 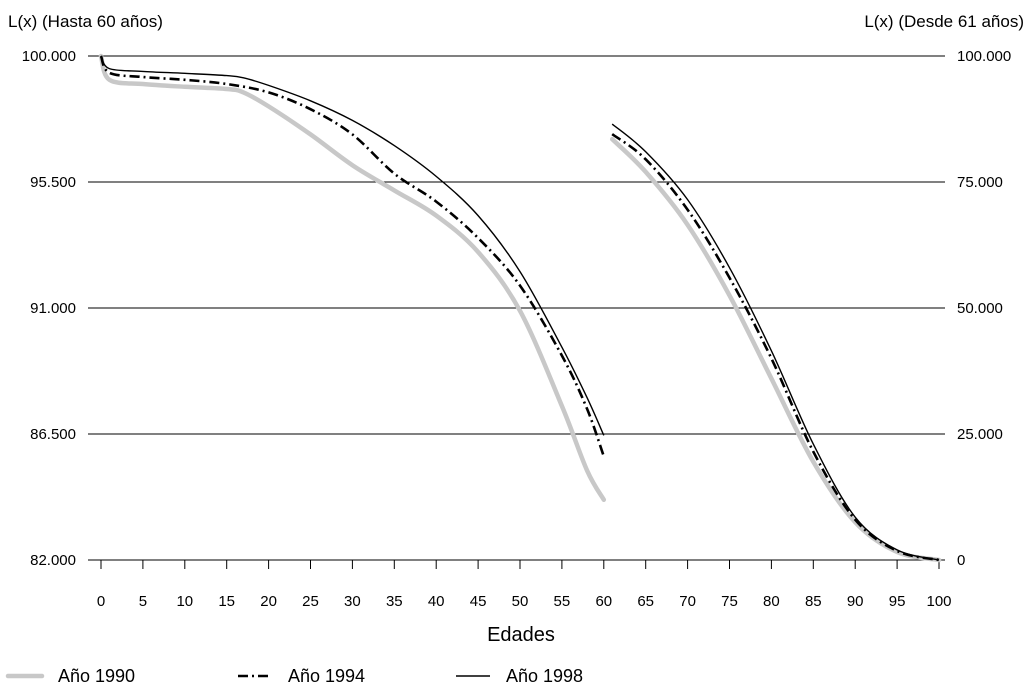 I want to click on right-tick-label: 100.000, so click(x=984, y=56).